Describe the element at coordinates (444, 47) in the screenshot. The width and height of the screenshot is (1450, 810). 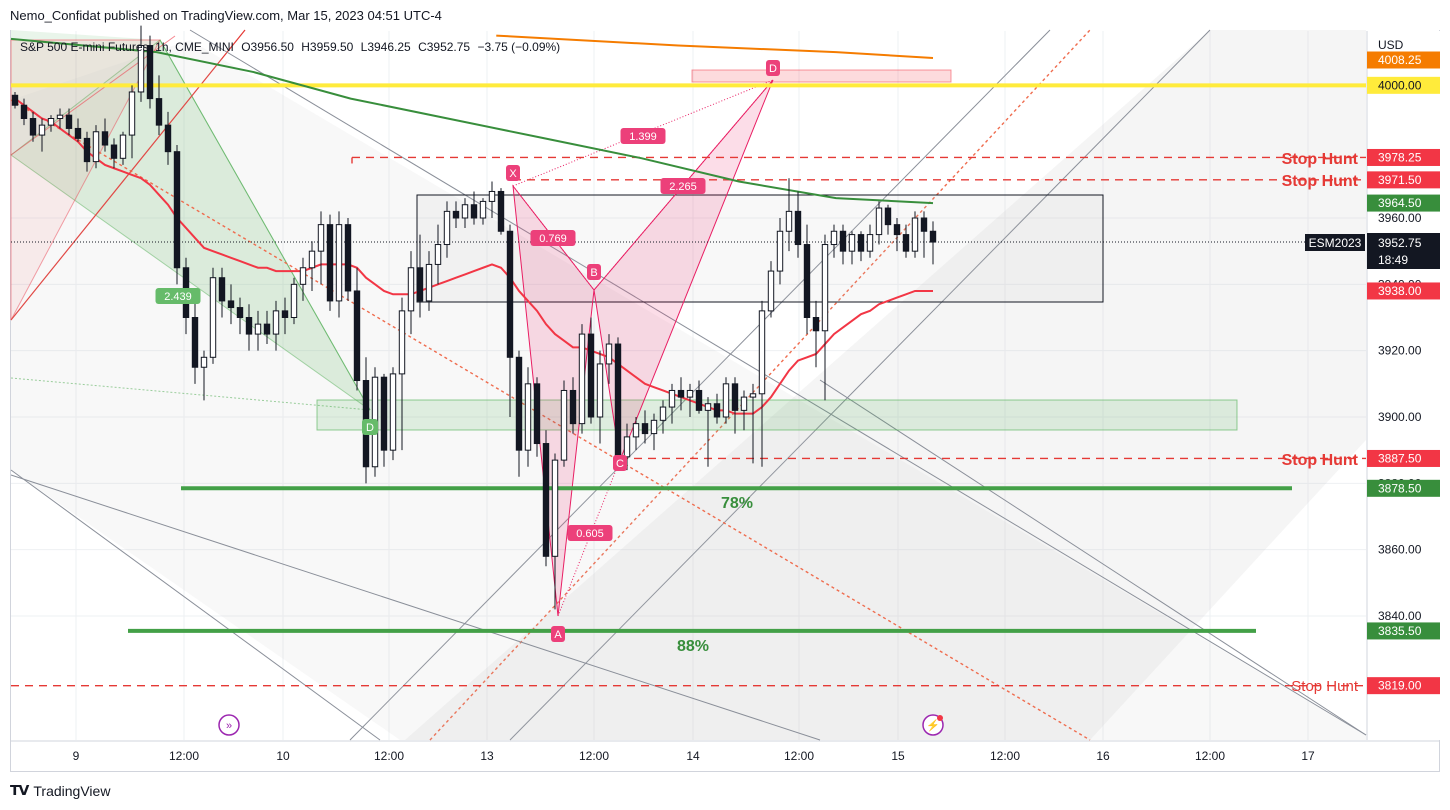
I see `close-value: C3952.75` at that location.